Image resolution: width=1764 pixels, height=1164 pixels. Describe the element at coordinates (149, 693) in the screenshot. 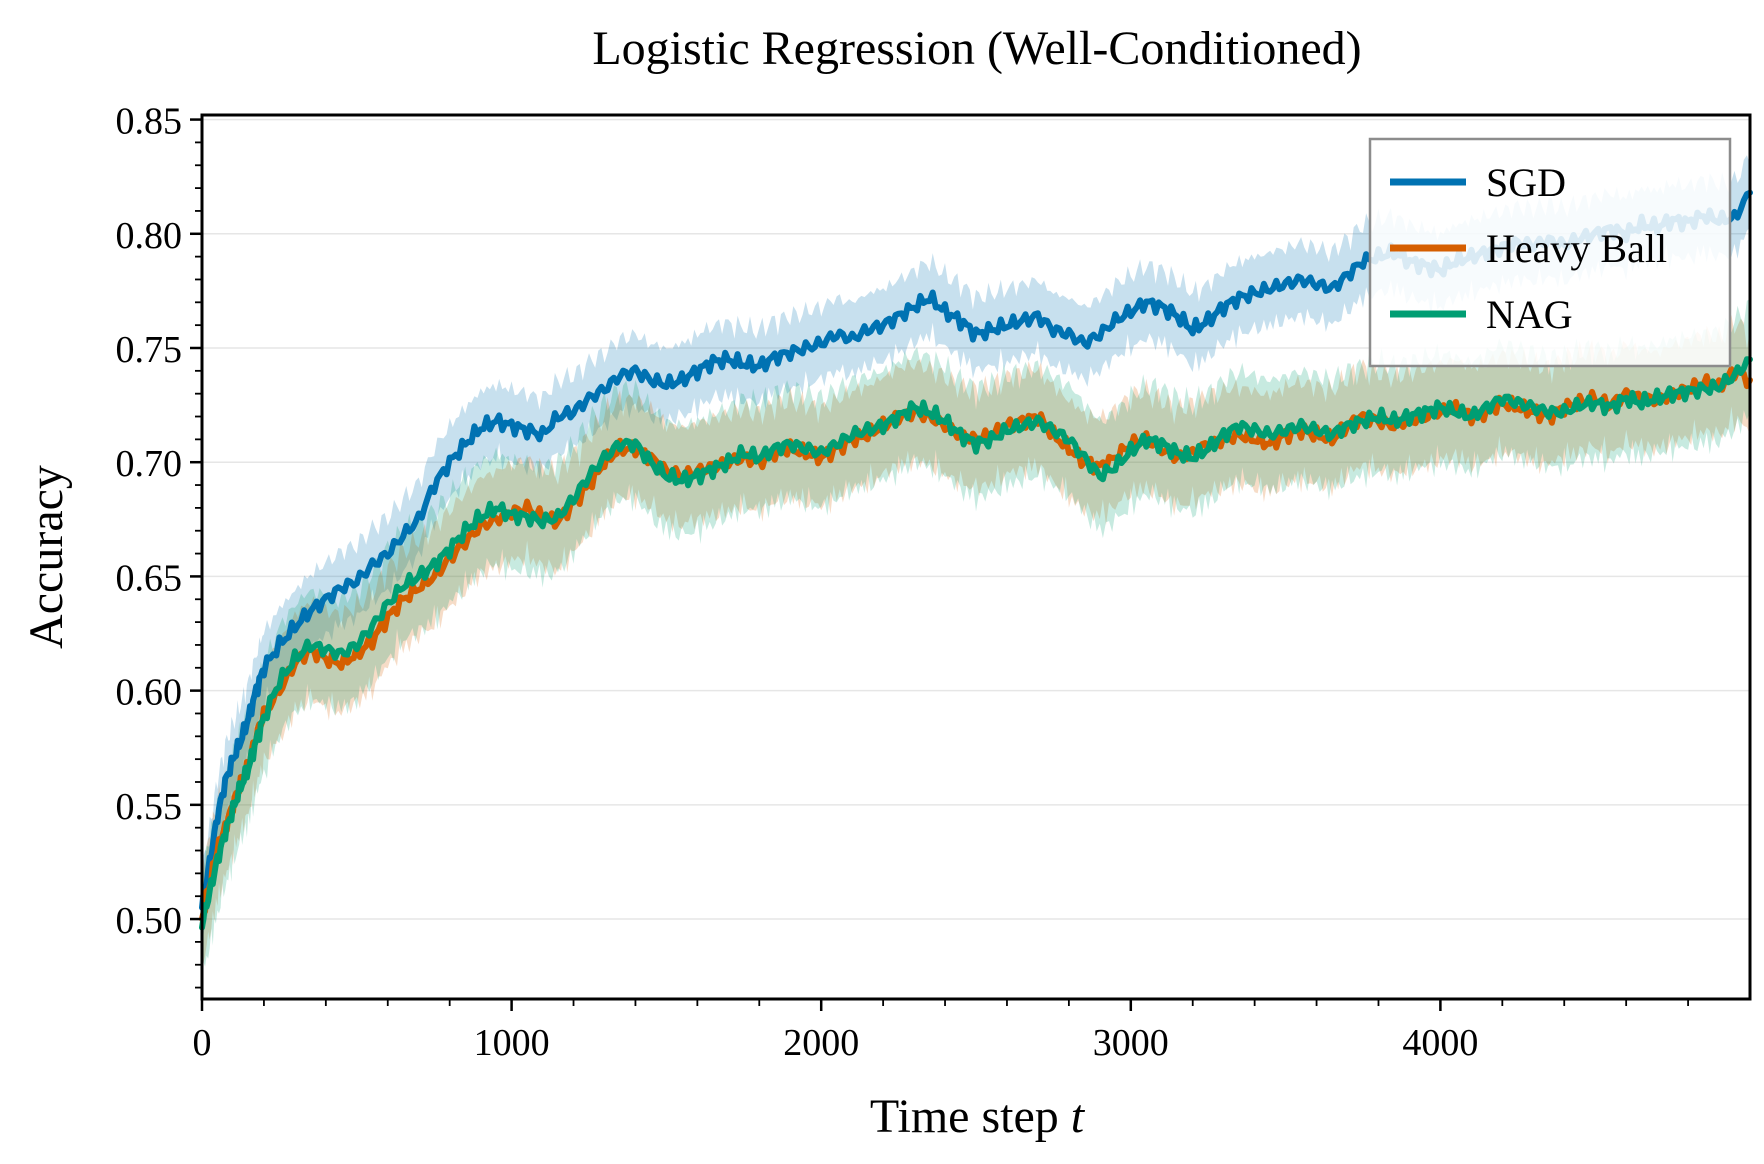

I see `y-tick-label: 0.60` at that location.